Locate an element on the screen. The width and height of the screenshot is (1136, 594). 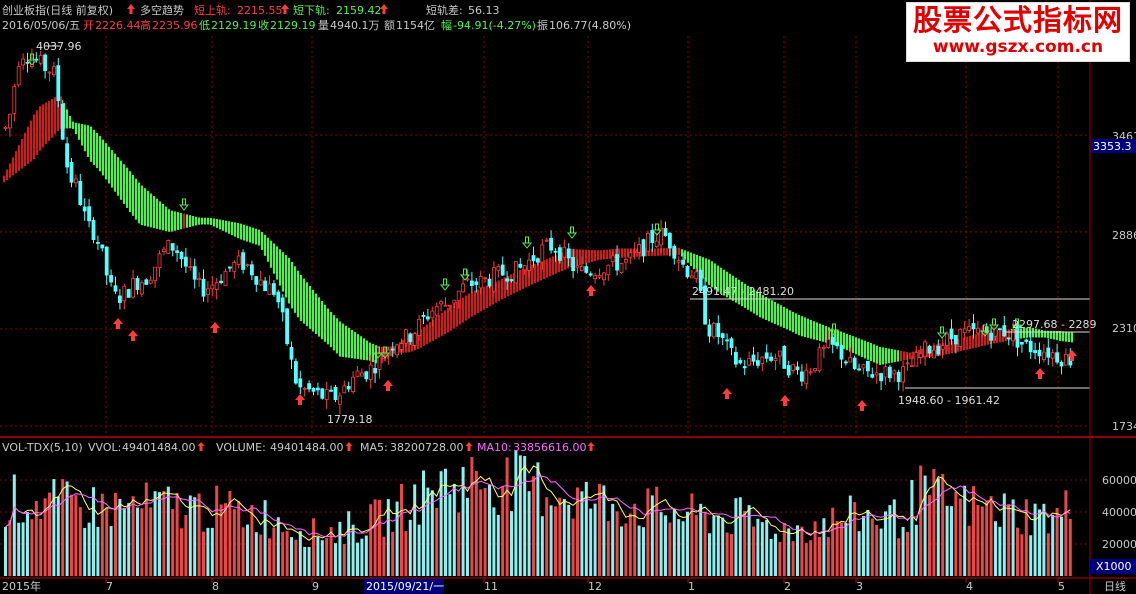
period-label: 日线 is located at coordinates (1115, 586).